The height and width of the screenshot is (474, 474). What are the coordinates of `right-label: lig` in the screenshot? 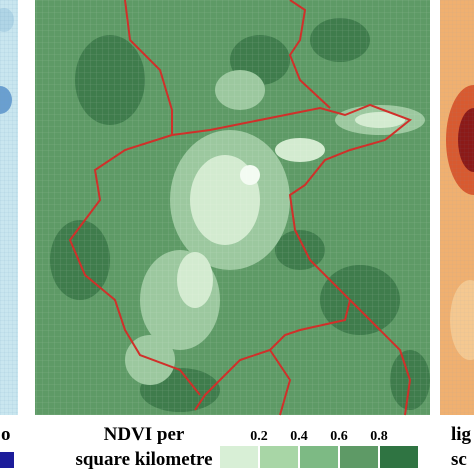 It's located at (461, 434).